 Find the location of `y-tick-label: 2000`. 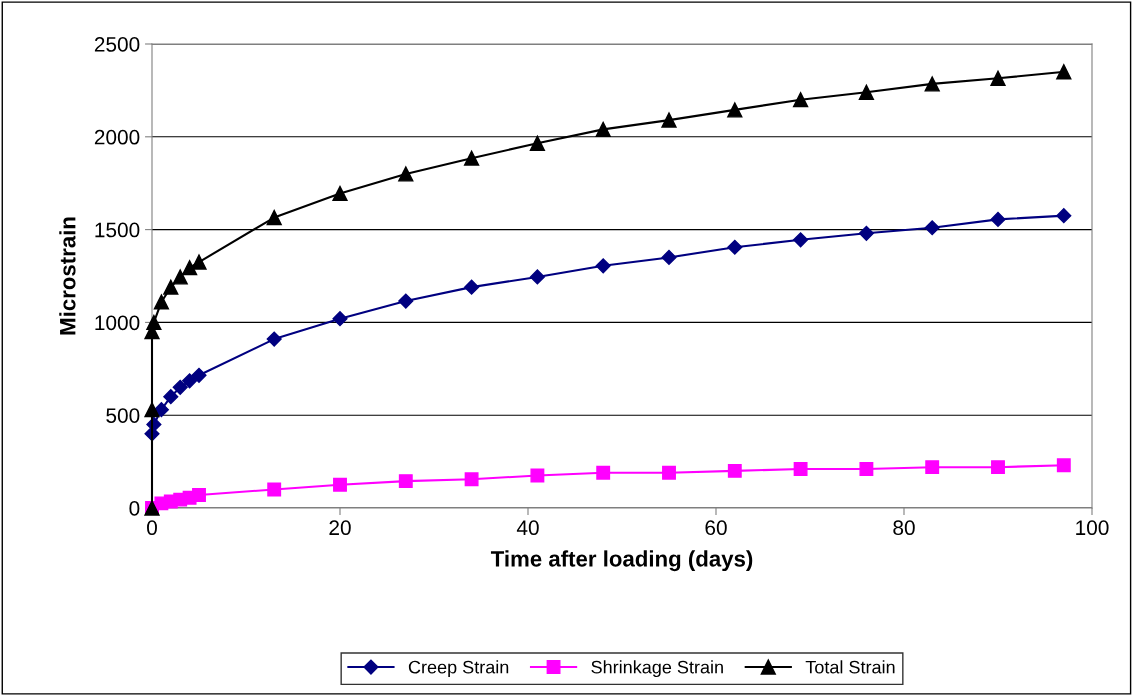

y-tick-label: 2000 is located at coordinates (117, 137).